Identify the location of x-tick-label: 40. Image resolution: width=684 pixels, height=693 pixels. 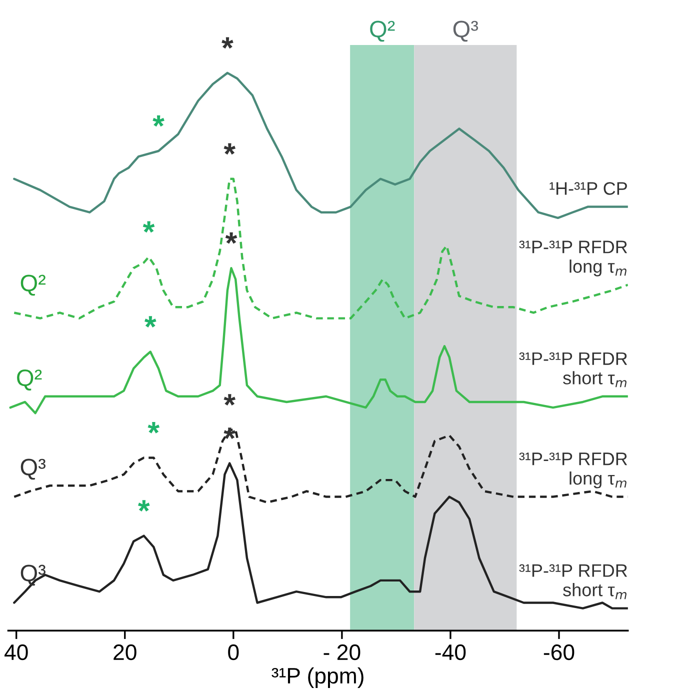
(16, 652).